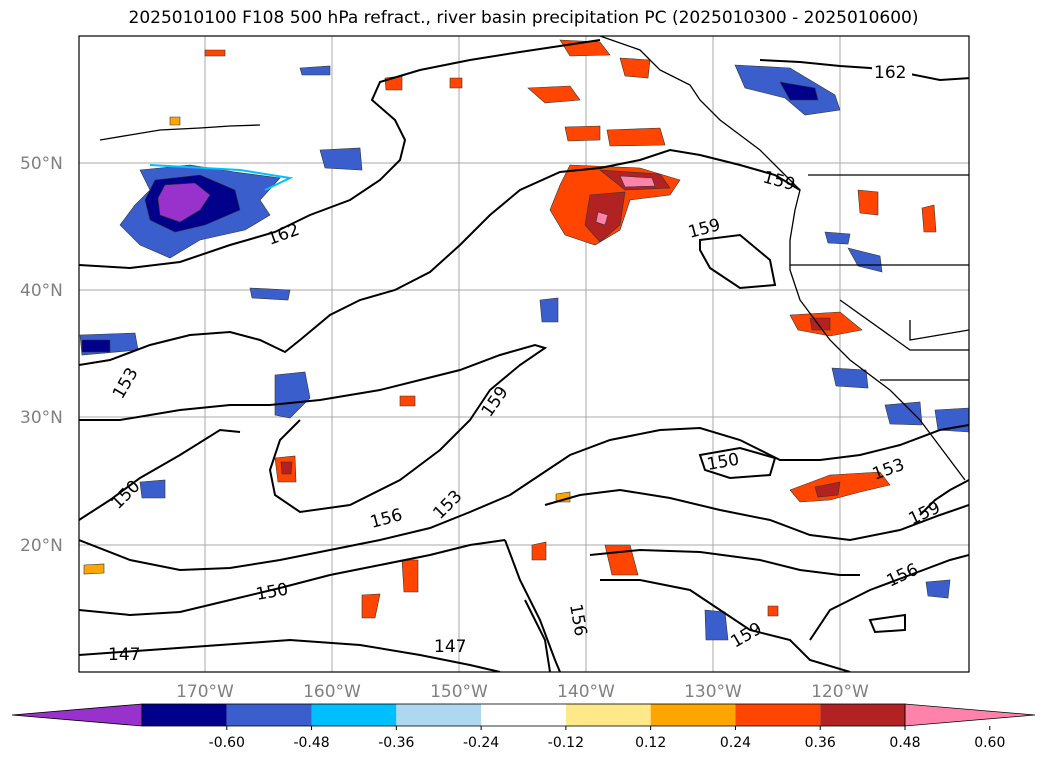  I want to click on lon-label: 120°W, so click(840, 692).